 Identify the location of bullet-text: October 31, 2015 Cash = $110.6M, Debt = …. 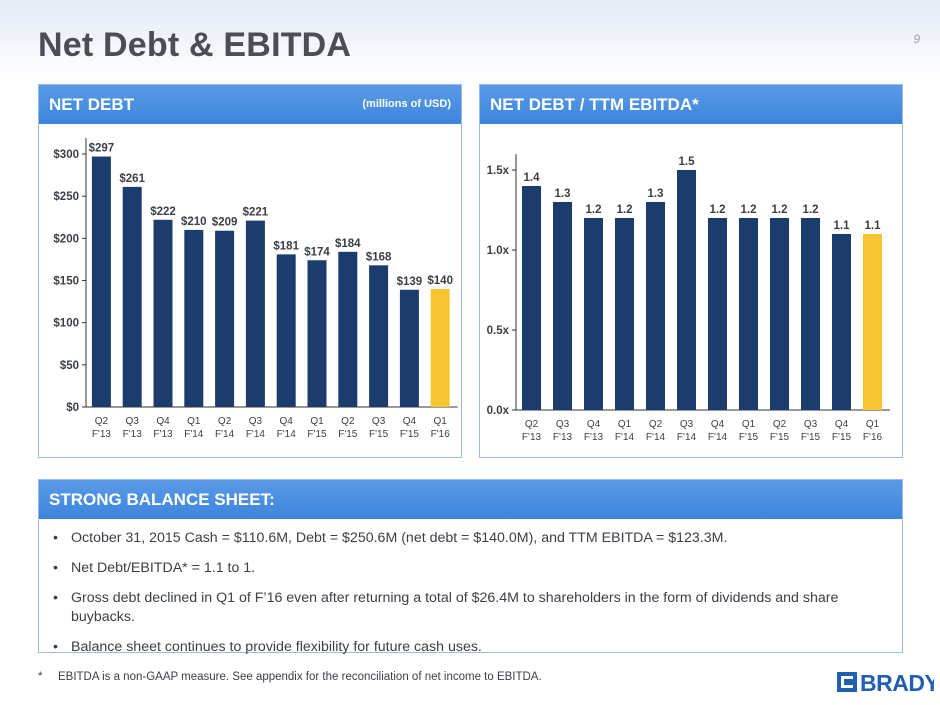
(399, 538).